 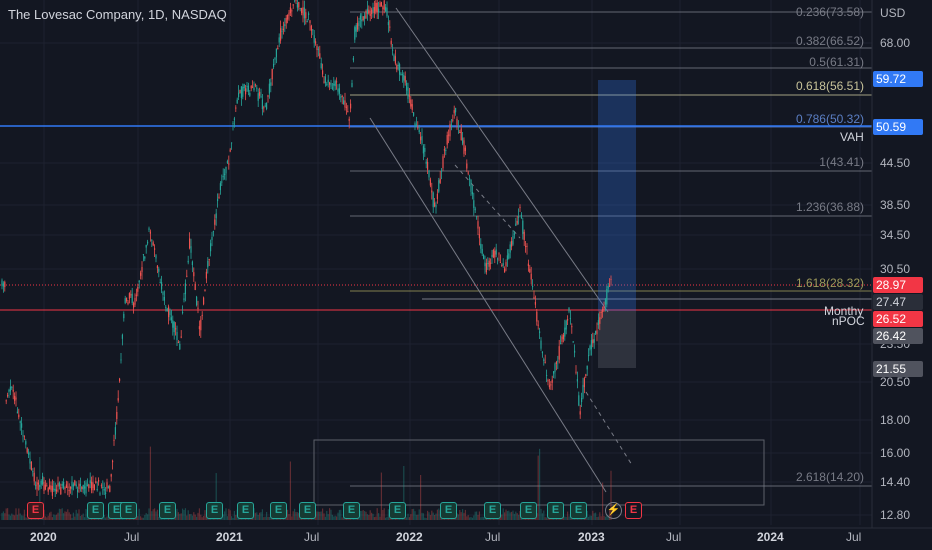 What do you see at coordinates (633, 510) in the screenshot?
I see `earnings-marker-future: E` at bounding box center [633, 510].